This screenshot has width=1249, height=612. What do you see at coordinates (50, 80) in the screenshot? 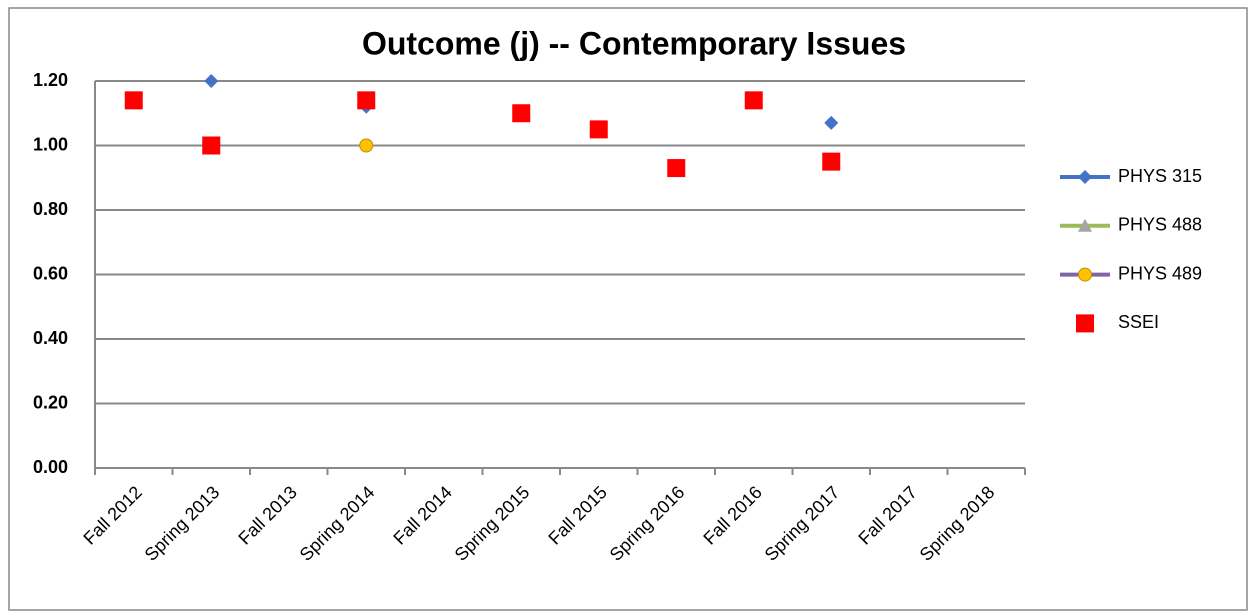
I see `y-tick-label: 1.20` at bounding box center [50, 80].